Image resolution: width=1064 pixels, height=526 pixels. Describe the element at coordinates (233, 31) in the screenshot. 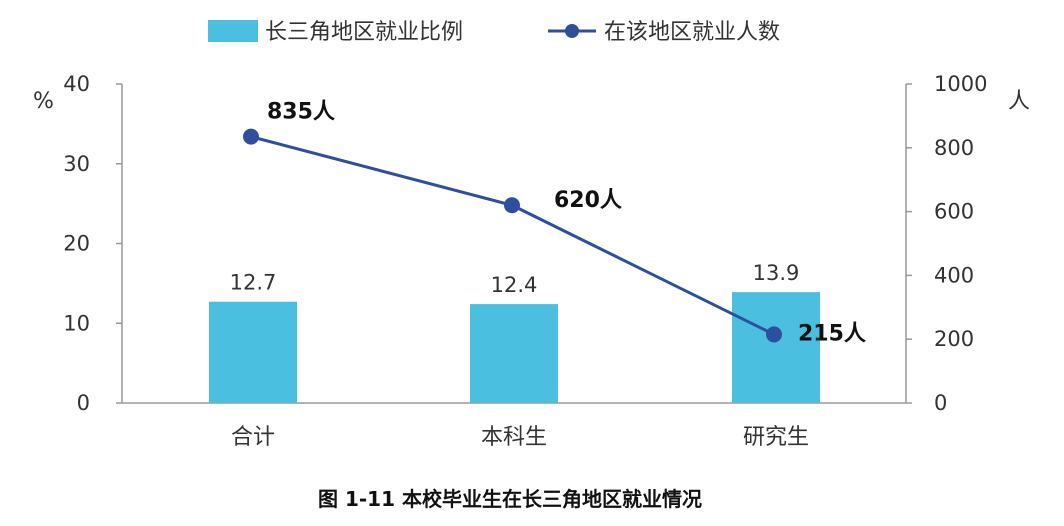

I see `legend-bar-swatch` at that location.